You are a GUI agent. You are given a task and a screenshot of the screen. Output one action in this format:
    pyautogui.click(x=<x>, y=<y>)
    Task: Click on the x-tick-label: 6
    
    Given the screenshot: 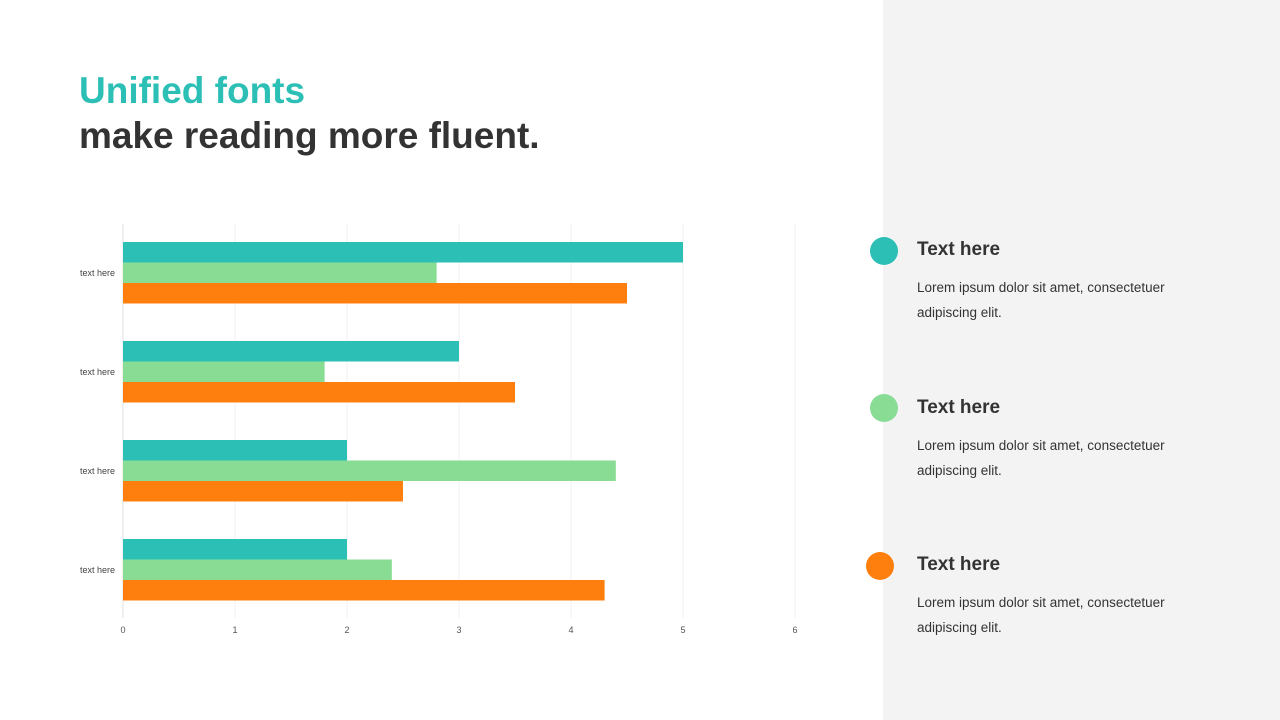 What is the action you would take?
    pyautogui.click(x=794, y=630)
    